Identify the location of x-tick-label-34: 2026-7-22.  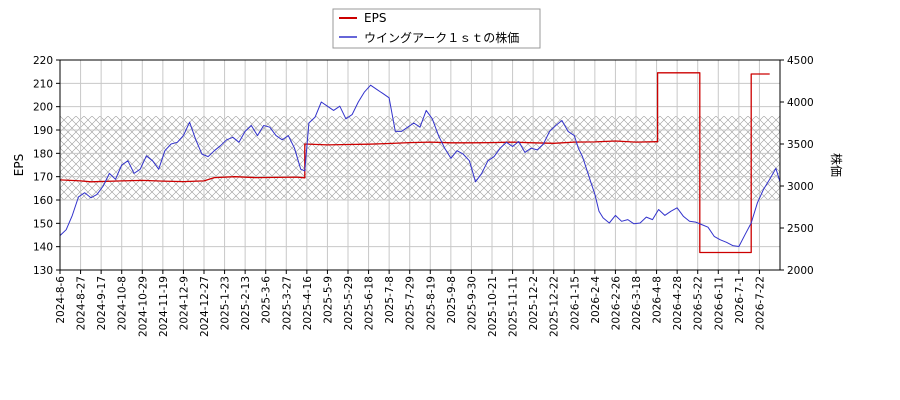
(760, 303).